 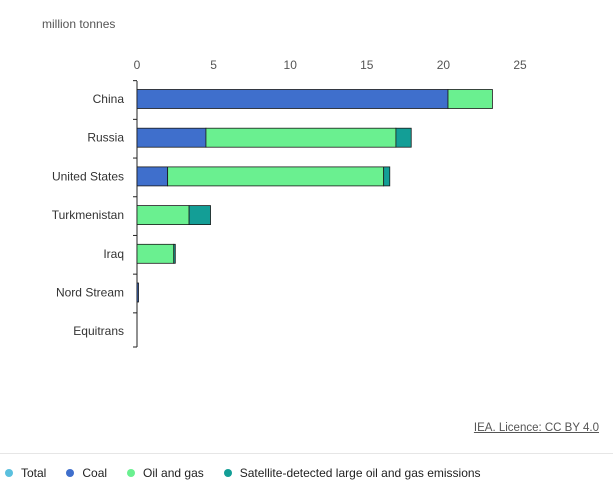 What do you see at coordinates (9, 473) in the screenshot?
I see `legend-swatch-total` at bounding box center [9, 473].